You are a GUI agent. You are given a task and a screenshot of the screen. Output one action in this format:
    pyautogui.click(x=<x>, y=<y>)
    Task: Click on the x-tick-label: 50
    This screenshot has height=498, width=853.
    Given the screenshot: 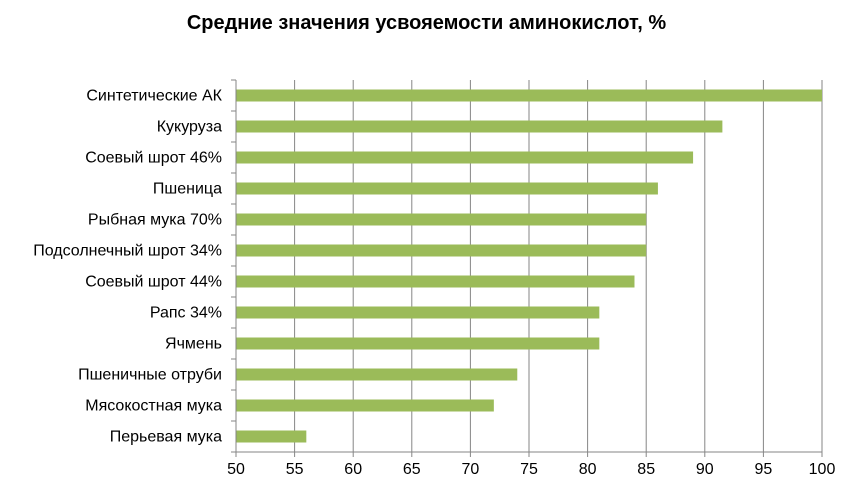 What is the action you would take?
    pyautogui.click(x=236, y=469)
    